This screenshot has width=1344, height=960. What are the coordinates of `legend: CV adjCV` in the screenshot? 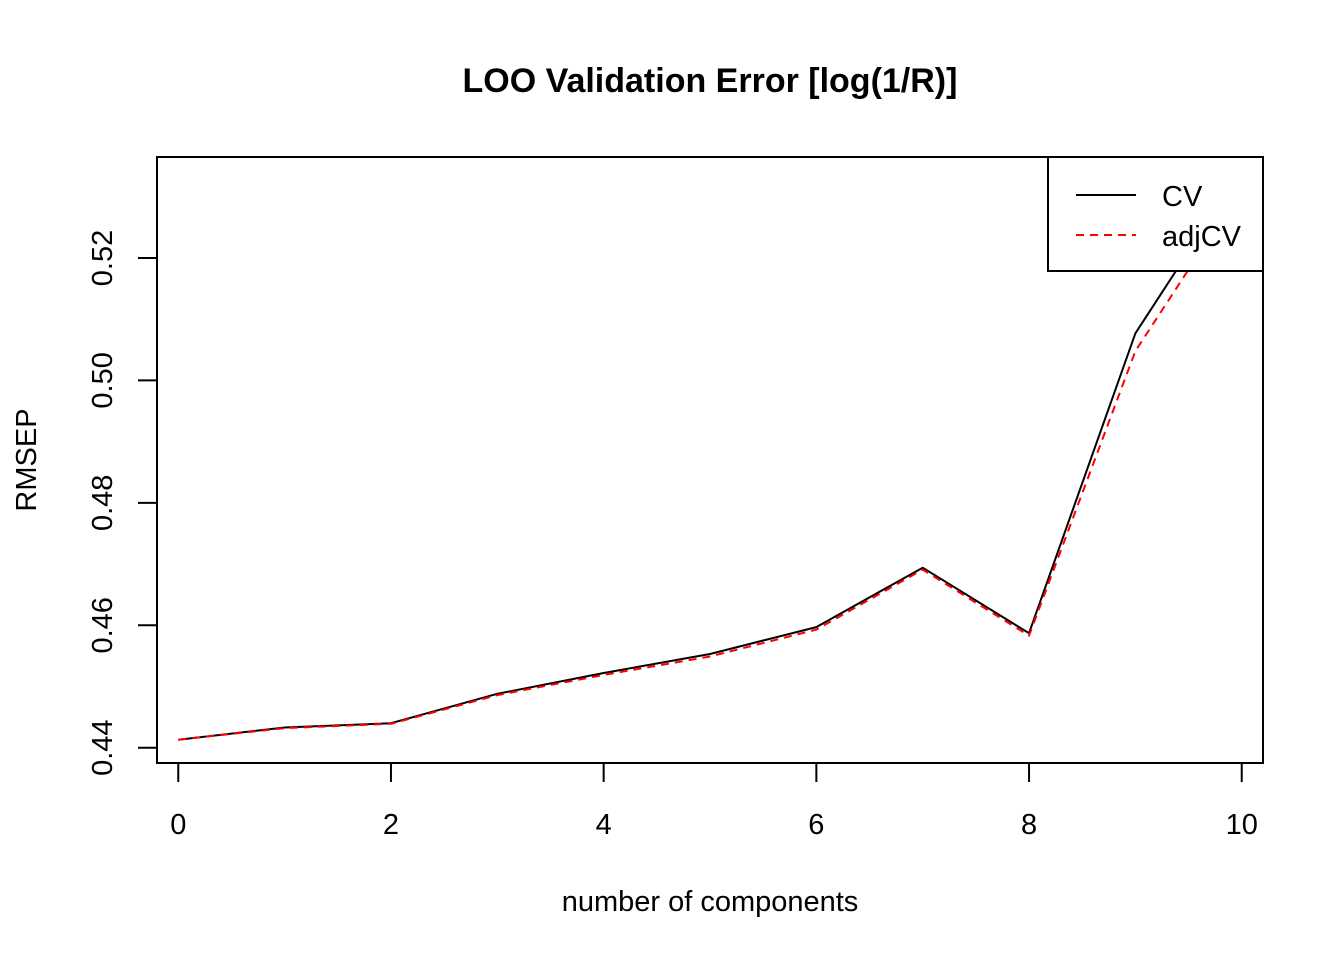 It's located at (1155, 214).